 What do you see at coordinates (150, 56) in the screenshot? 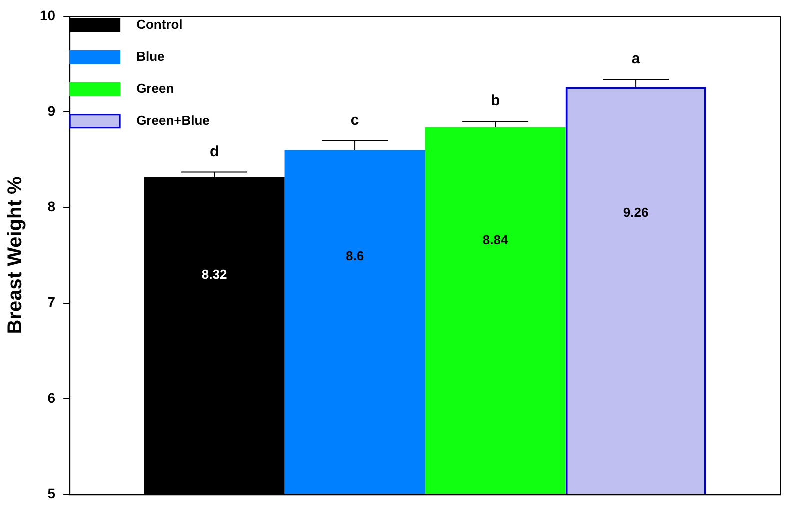
I see `legend-label: Blue` at bounding box center [150, 56].